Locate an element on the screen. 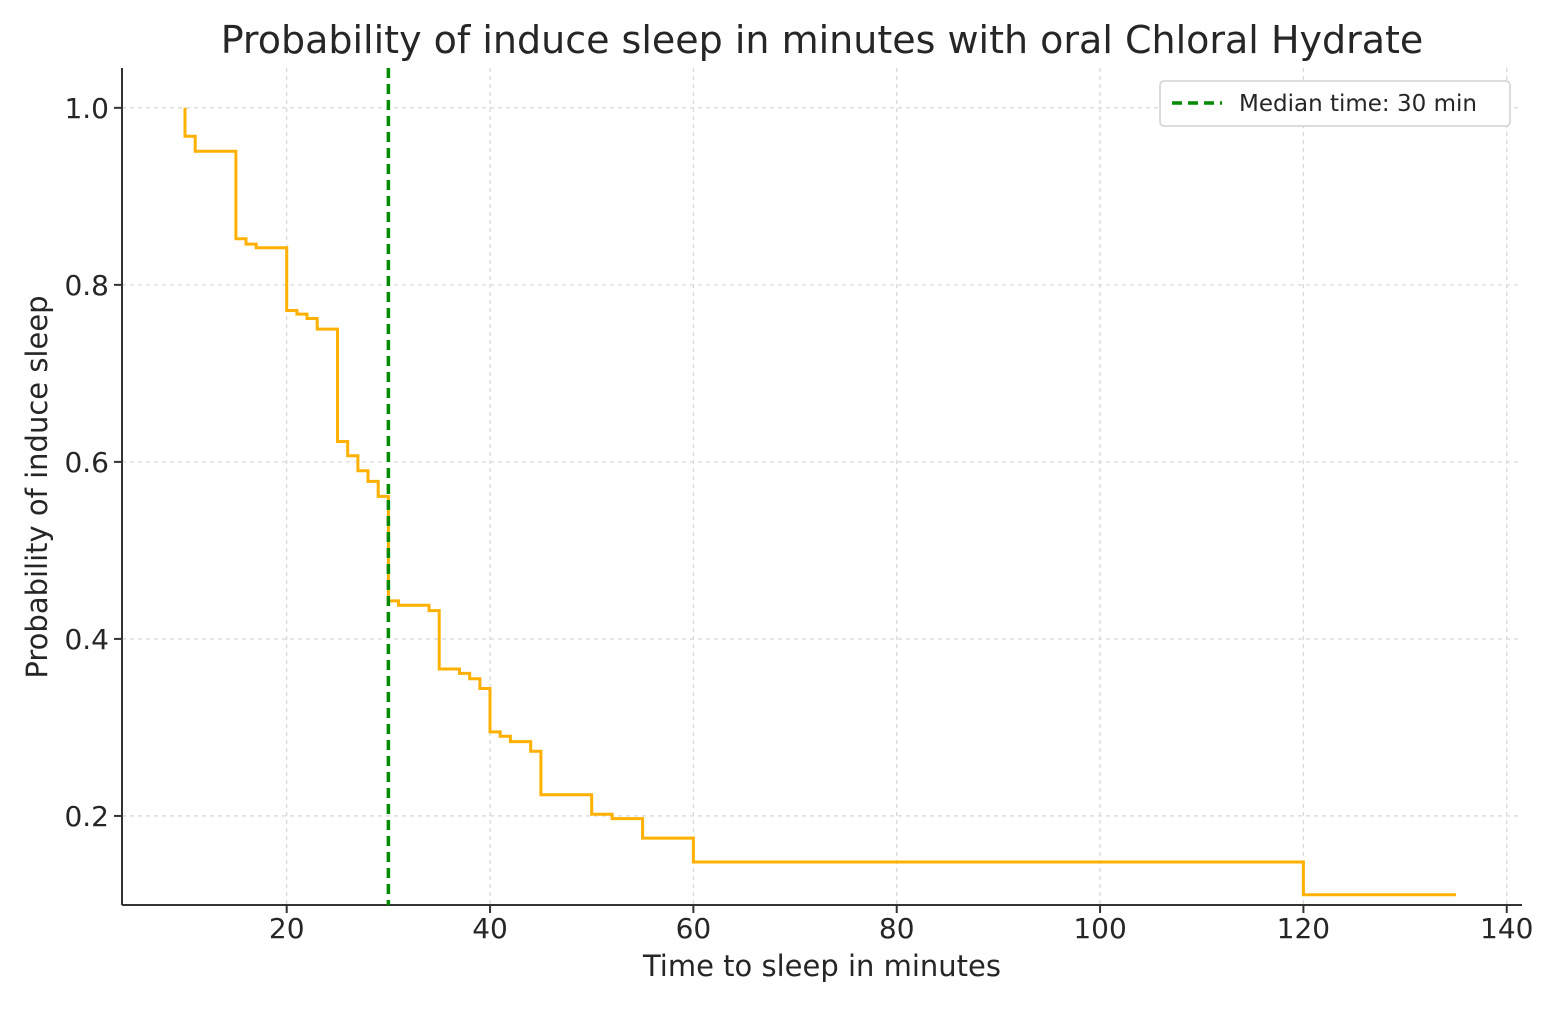  x-tick-label: 40 is located at coordinates (490, 928).